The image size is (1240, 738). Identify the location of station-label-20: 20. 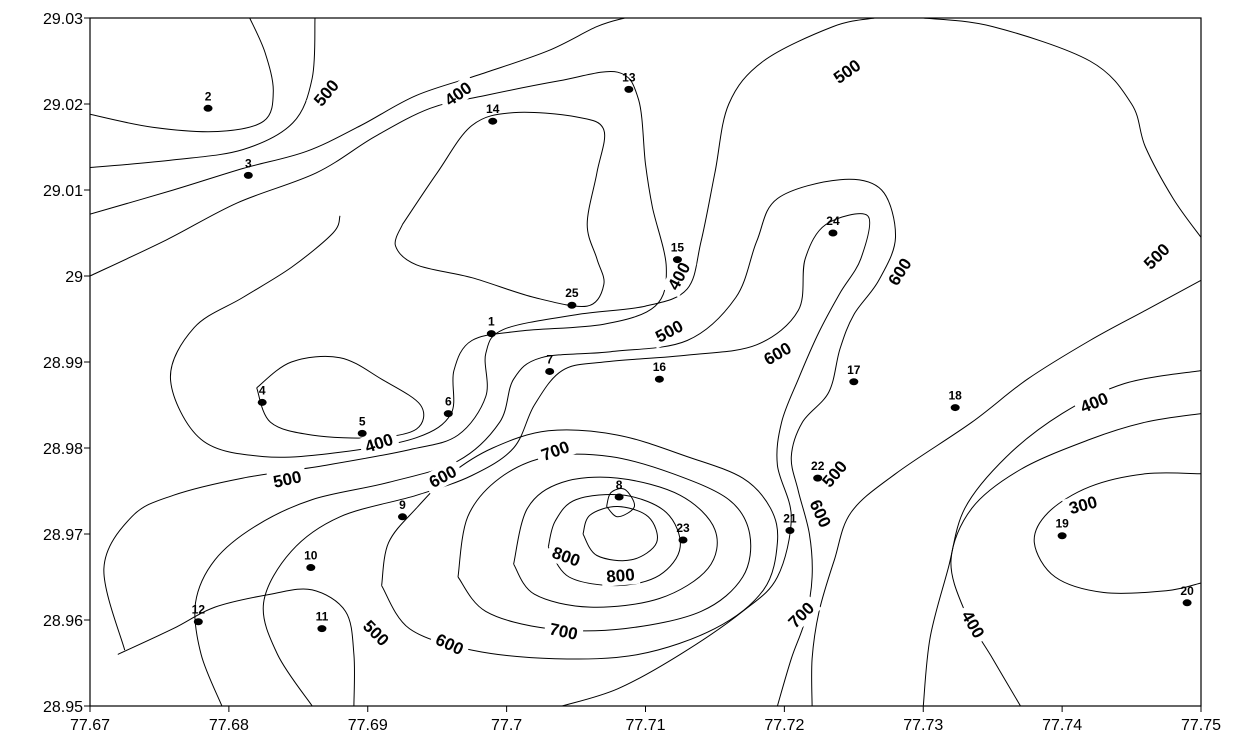
(1187, 591).